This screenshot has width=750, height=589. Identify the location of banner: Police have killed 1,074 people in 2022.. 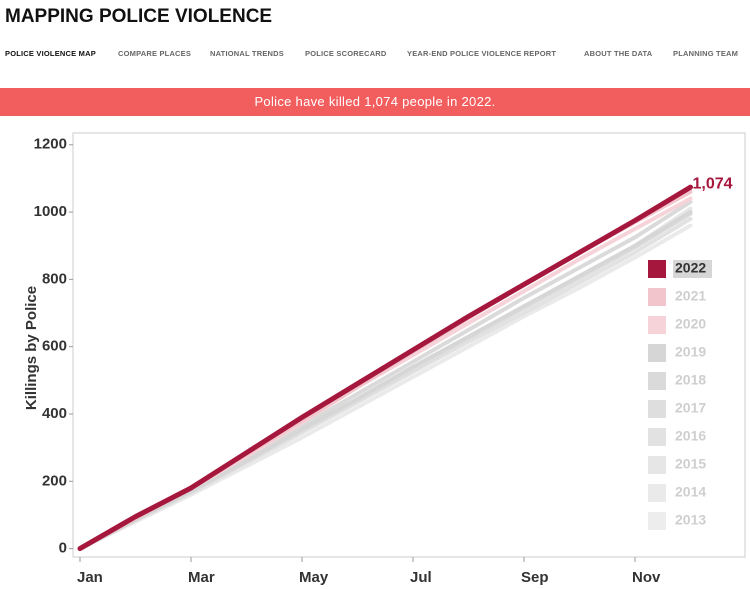
(375, 102).